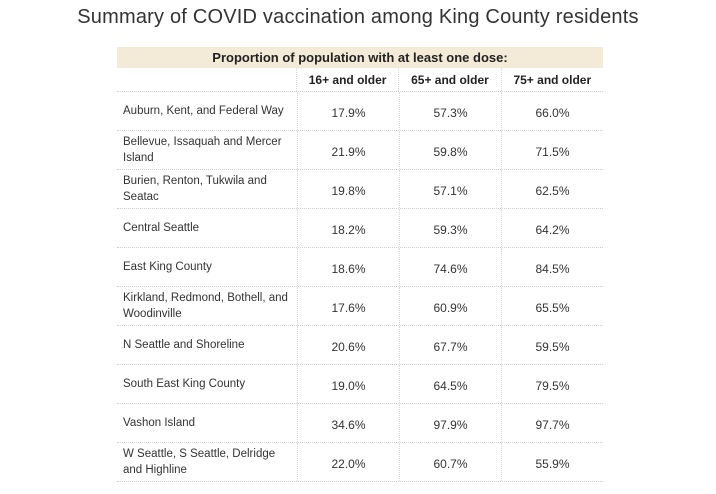 The image size is (716, 494). Describe the element at coordinates (346, 79) in the screenshot. I see `column-header: 16+ and older` at that location.